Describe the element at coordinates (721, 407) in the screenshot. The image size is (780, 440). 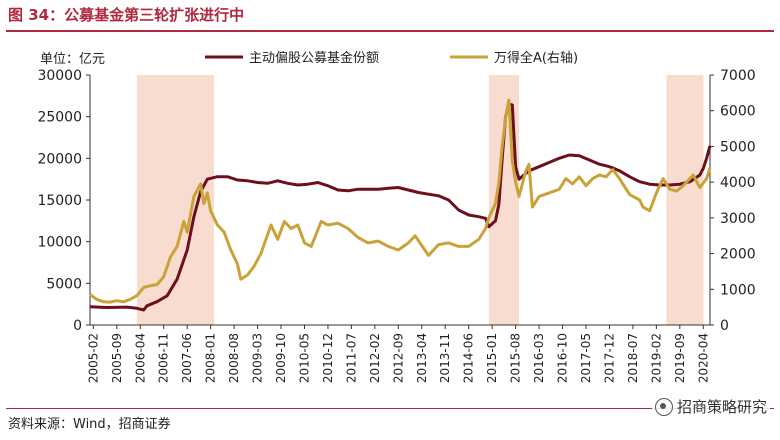
I see `watermark-text: 招商策略研究` at that location.